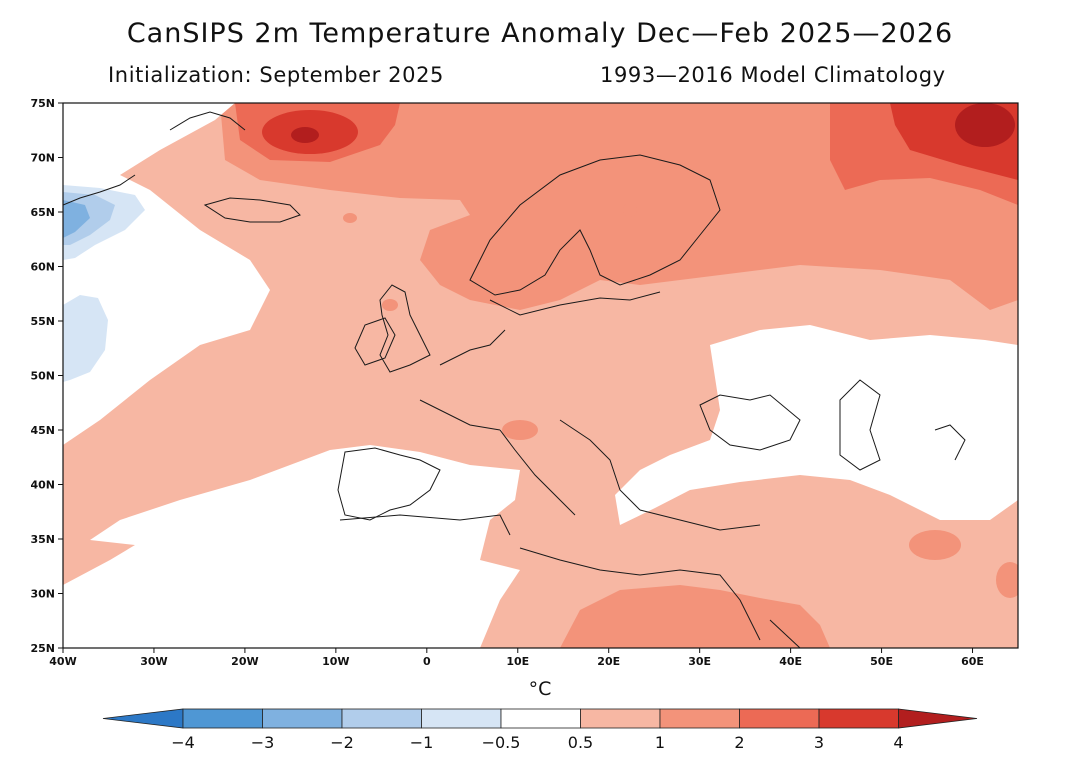 This screenshot has height=770, width=1080. Describe the element at coordinates (143, 718) in the screenshot. I see `colorbar-segment-min` at that location.